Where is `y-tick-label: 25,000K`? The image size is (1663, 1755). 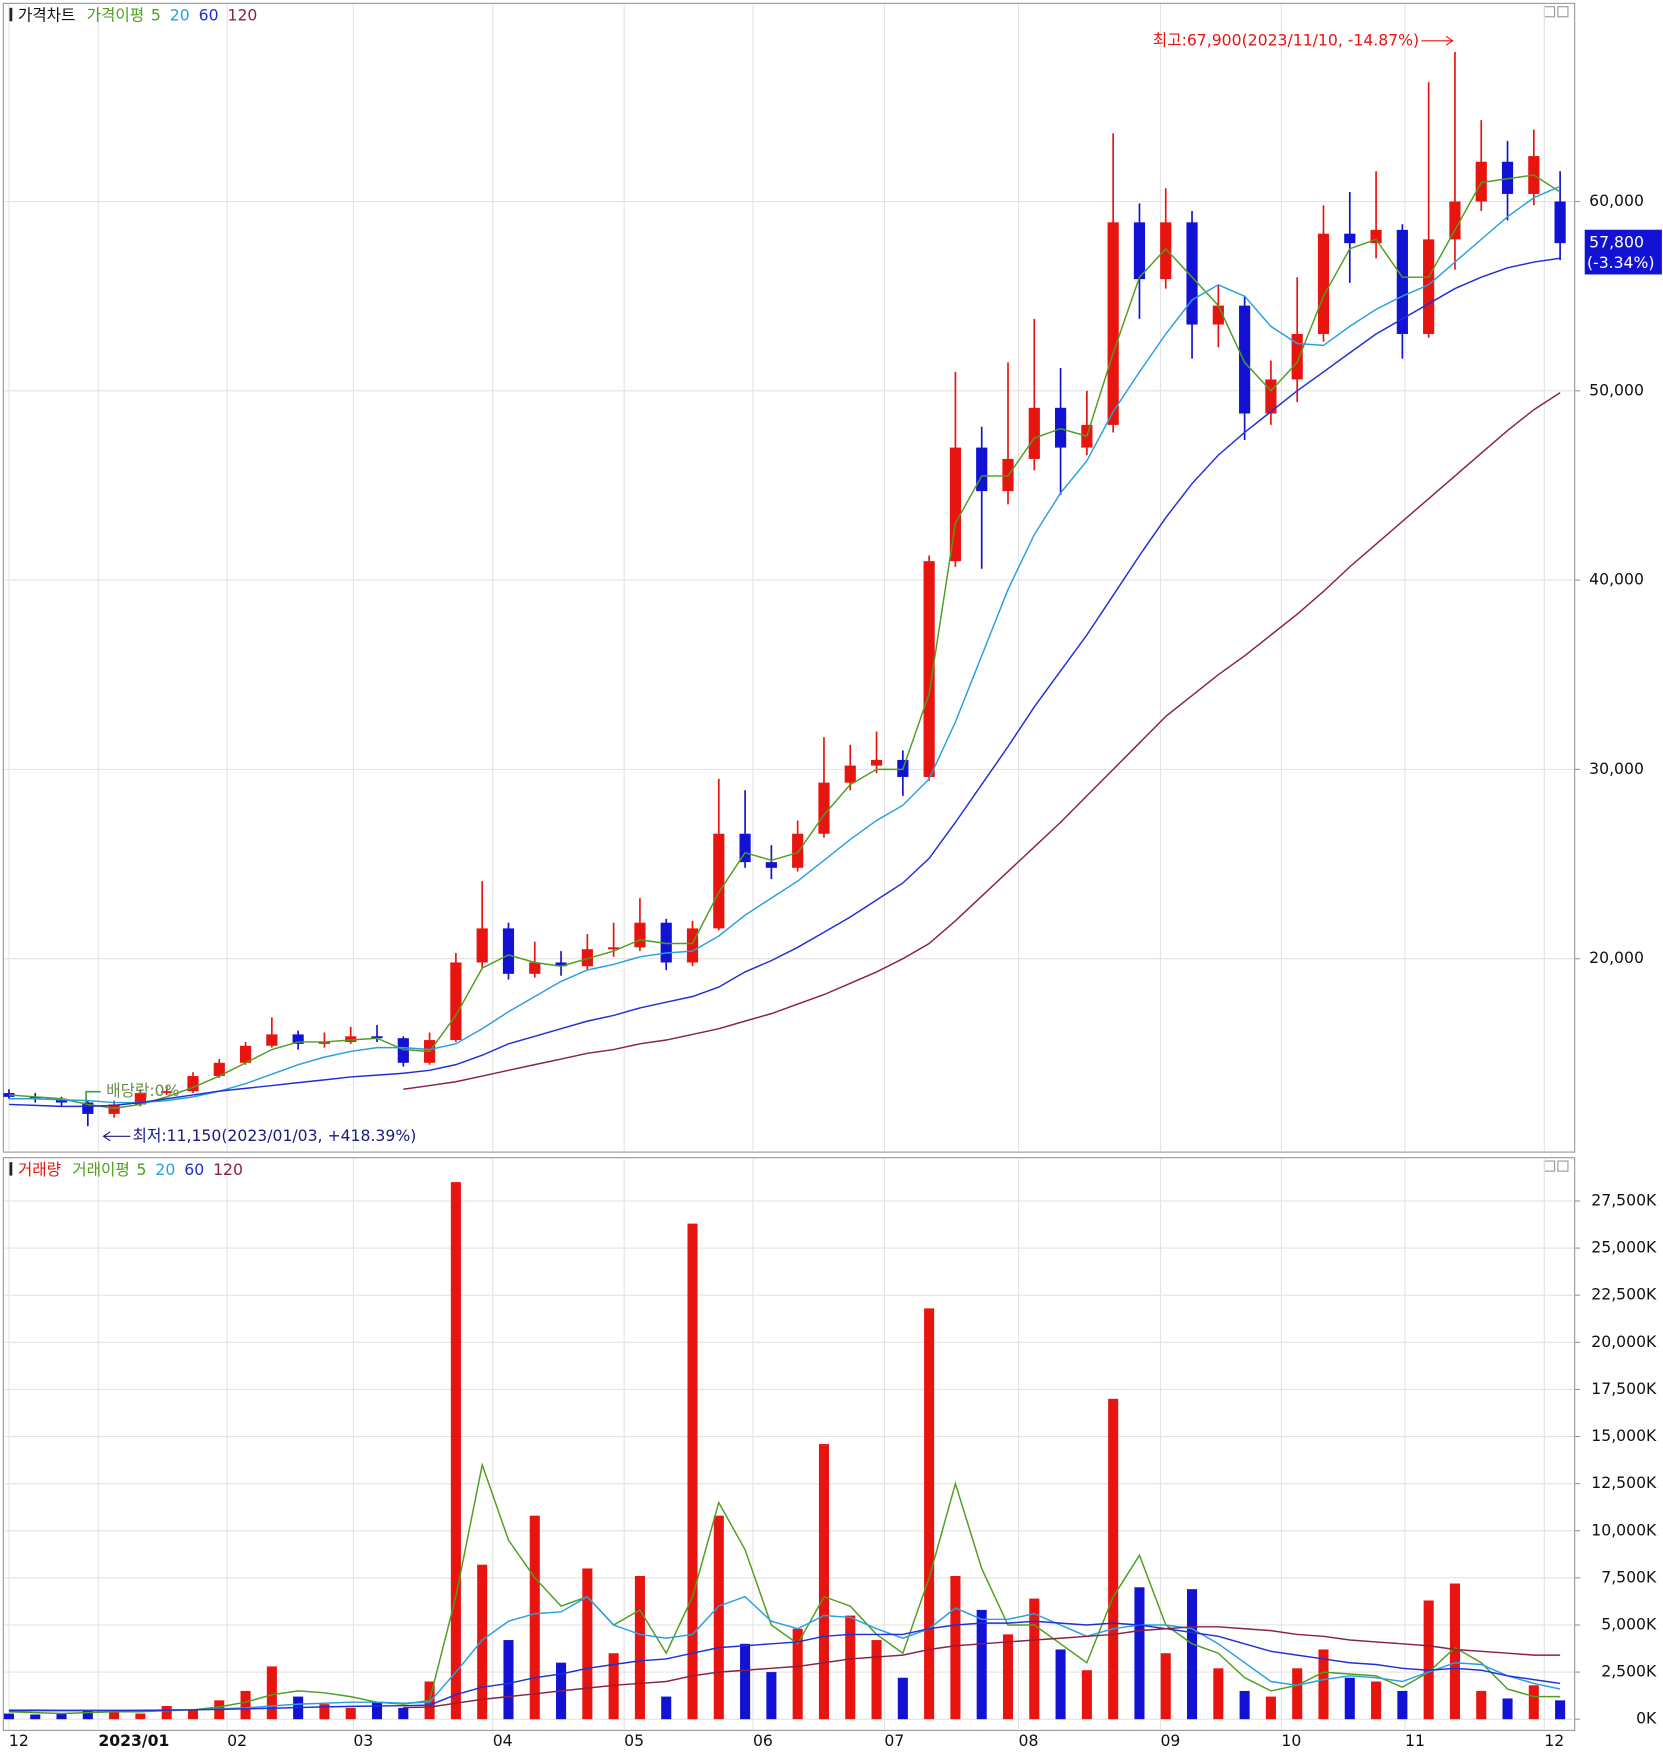
y-tick-label: 25,000K is located at coordinates (1624, 1247).